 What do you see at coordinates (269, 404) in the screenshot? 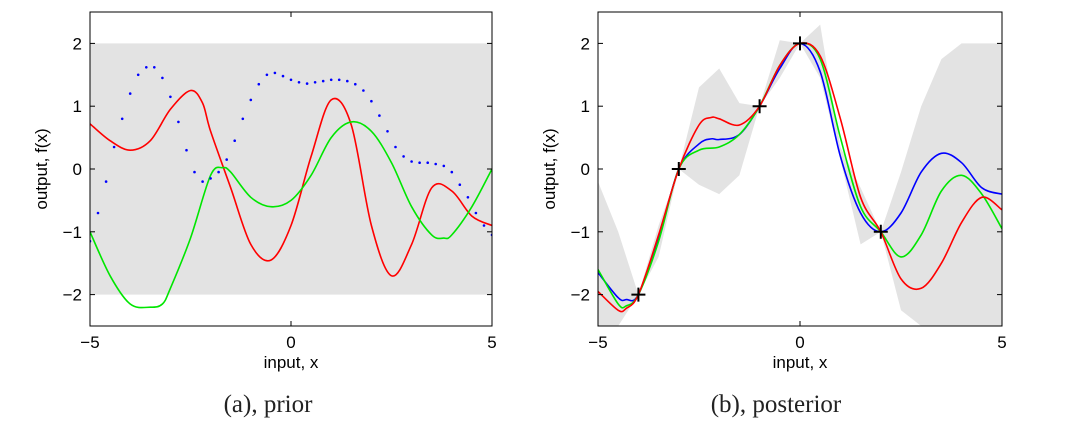
I see `panel-caption: (a), prior` at bounding box center [269, 404].